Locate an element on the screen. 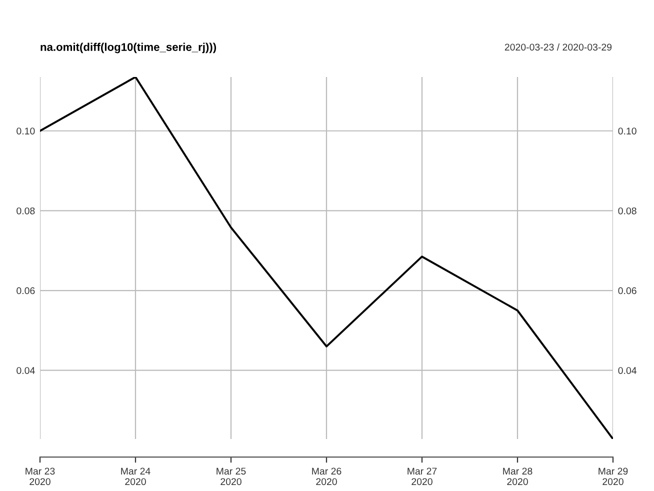  y-tick-label: 0.08 is located at coordinates (25, 210).